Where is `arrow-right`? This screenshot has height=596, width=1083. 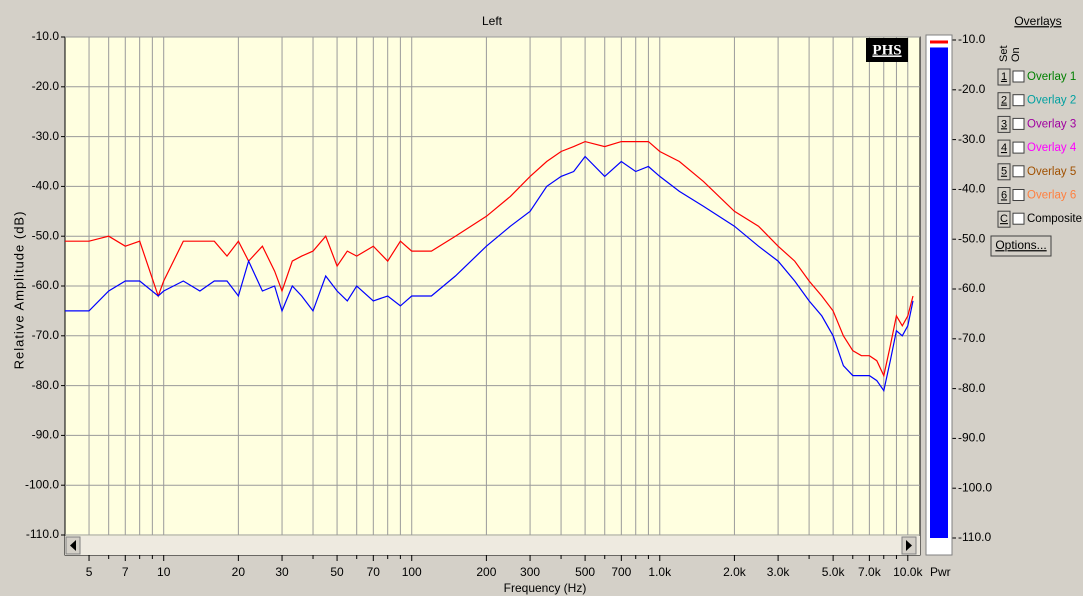
arrow-right is located at coordinates (909, 545).